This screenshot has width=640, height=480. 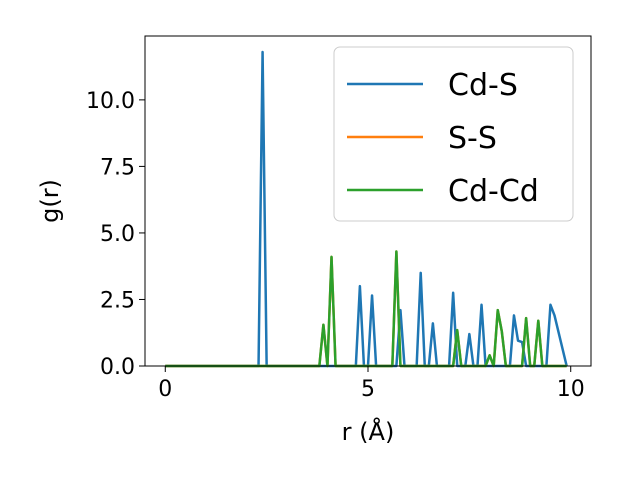 What do you see at coordinates (117, 167) in the screenshot?
I see `y-tick-label: 7.5` at bounding box center [117, 167].